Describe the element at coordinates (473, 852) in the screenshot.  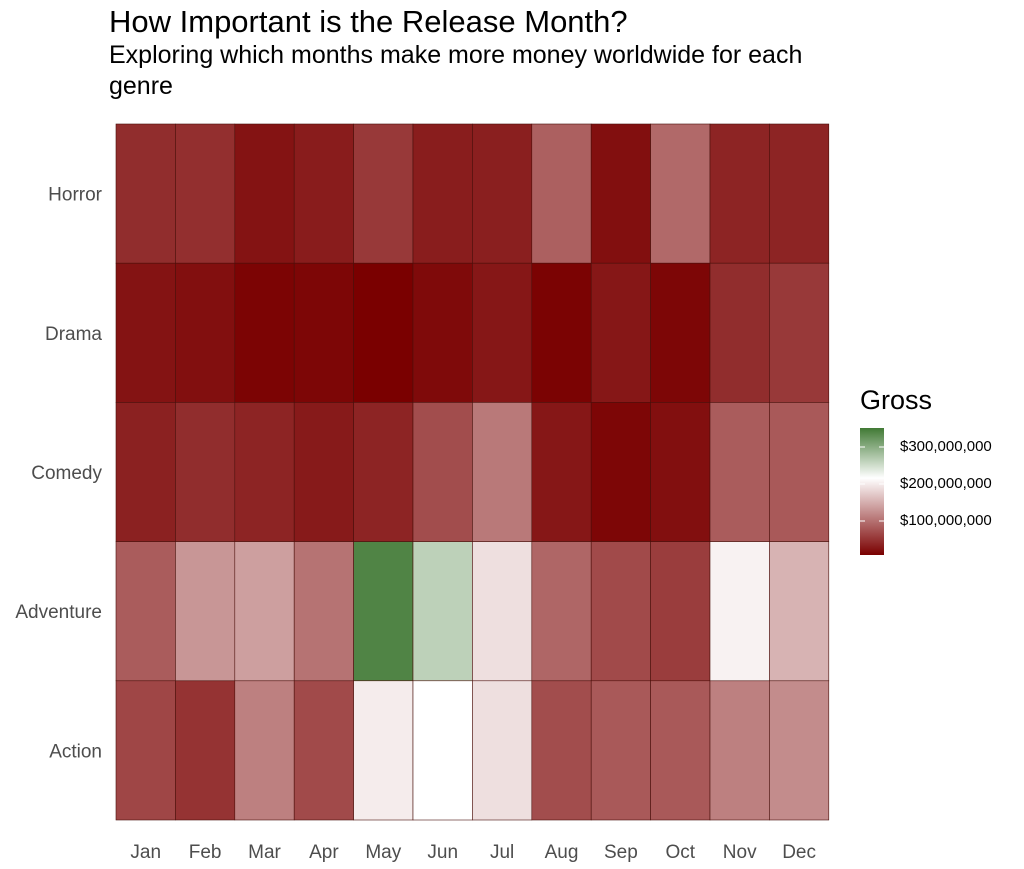
I see `x-axis-ticks: Jan Feb Mar Apr May Jun Jul Aug Sep Oct Nov Dec` at that location.